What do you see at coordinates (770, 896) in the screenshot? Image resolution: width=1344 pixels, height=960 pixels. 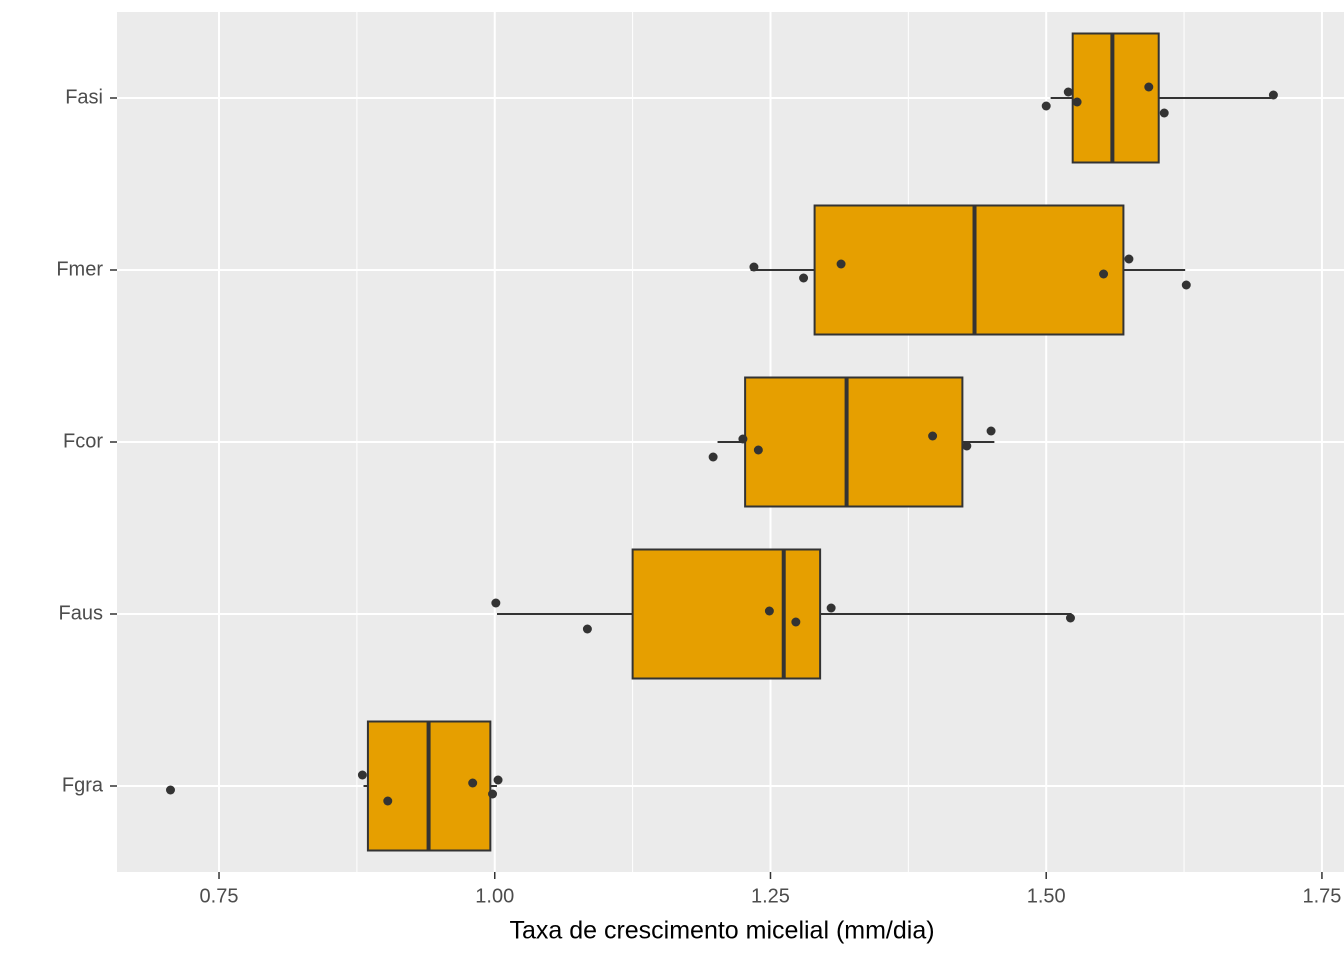 I see `x-tick-label: 1.25` at bounding box center [770, 896].